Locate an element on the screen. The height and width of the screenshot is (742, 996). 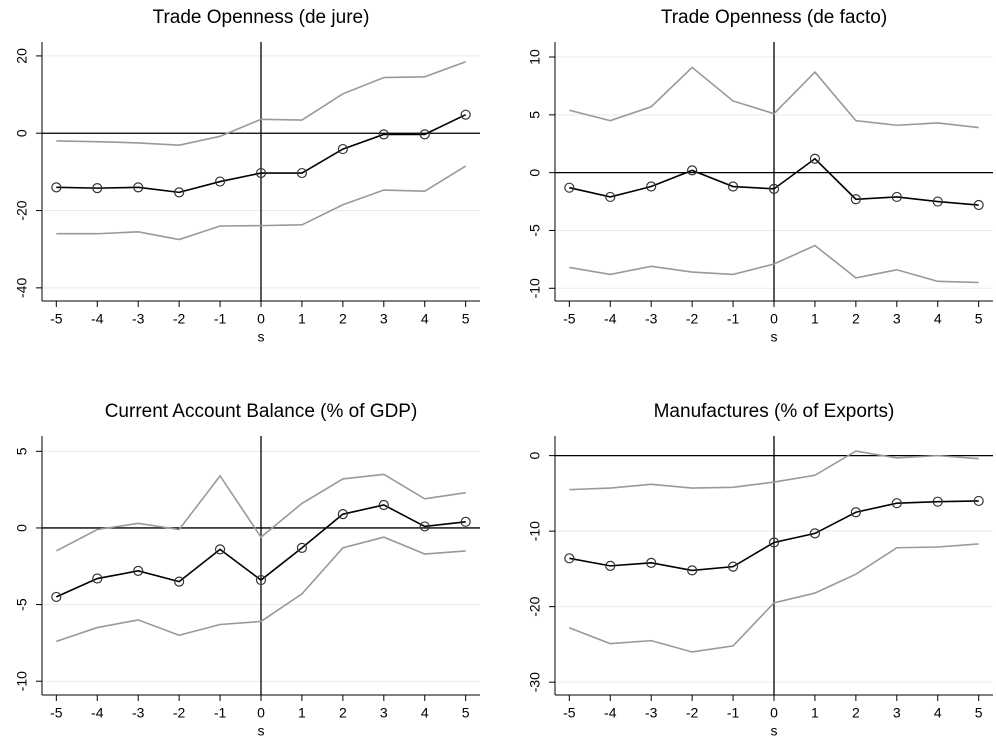
y-tick-label: 0 is located at coordinates (22, 133).